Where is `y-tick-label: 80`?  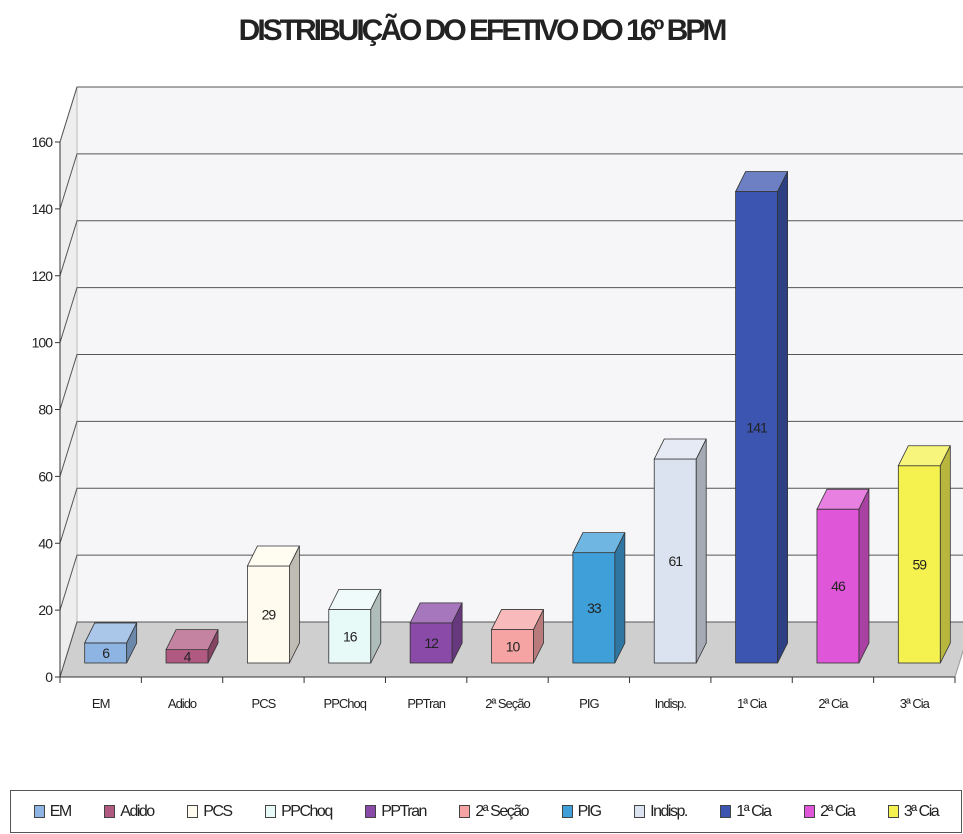
y-tick-label: 80 is located at coordinates (45, 410).